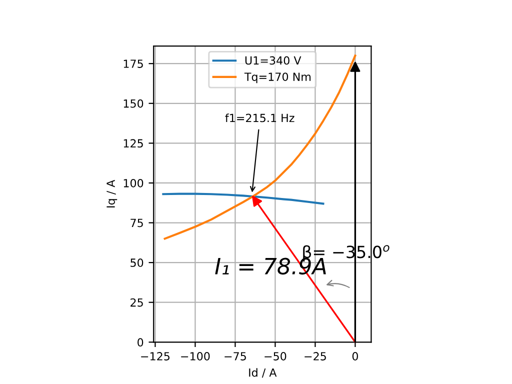 This screenshot has height=384, width=512. I want to click on y-tick-label: 175, so click(133, 64).